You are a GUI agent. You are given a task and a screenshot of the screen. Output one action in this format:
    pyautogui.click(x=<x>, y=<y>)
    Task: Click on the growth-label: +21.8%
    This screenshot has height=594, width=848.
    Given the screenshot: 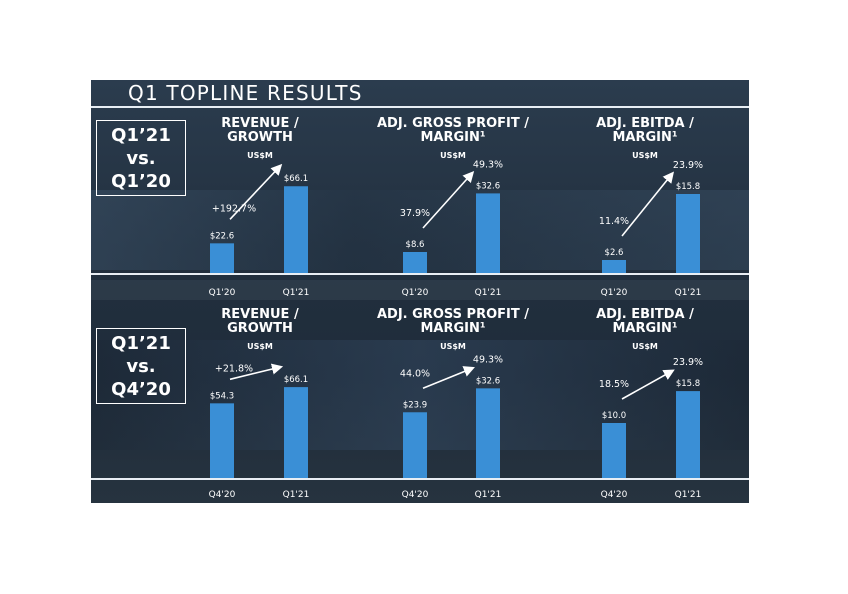 What is the action you would take?
    pyautogui.click(x=234, y=368)
    